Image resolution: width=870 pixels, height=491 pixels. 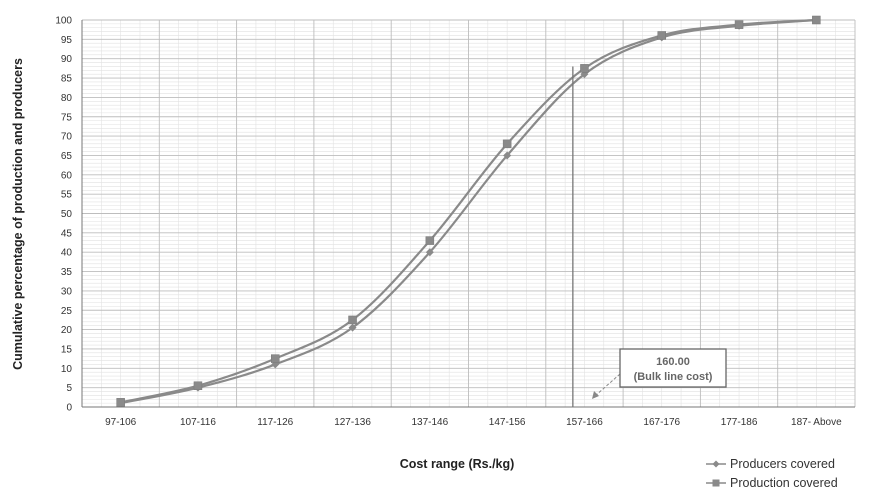 I want to click on legend: Producers covered Production covered, so click(x=772, y=473).